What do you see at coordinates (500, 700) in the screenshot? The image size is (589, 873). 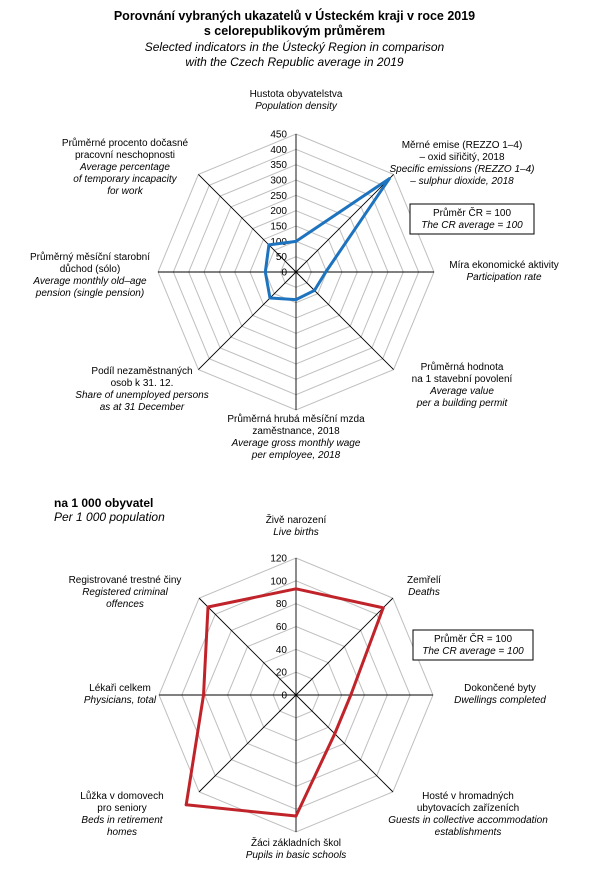 I see `axis-label-en: Dwellings completed` at bounding box center [500, 700].